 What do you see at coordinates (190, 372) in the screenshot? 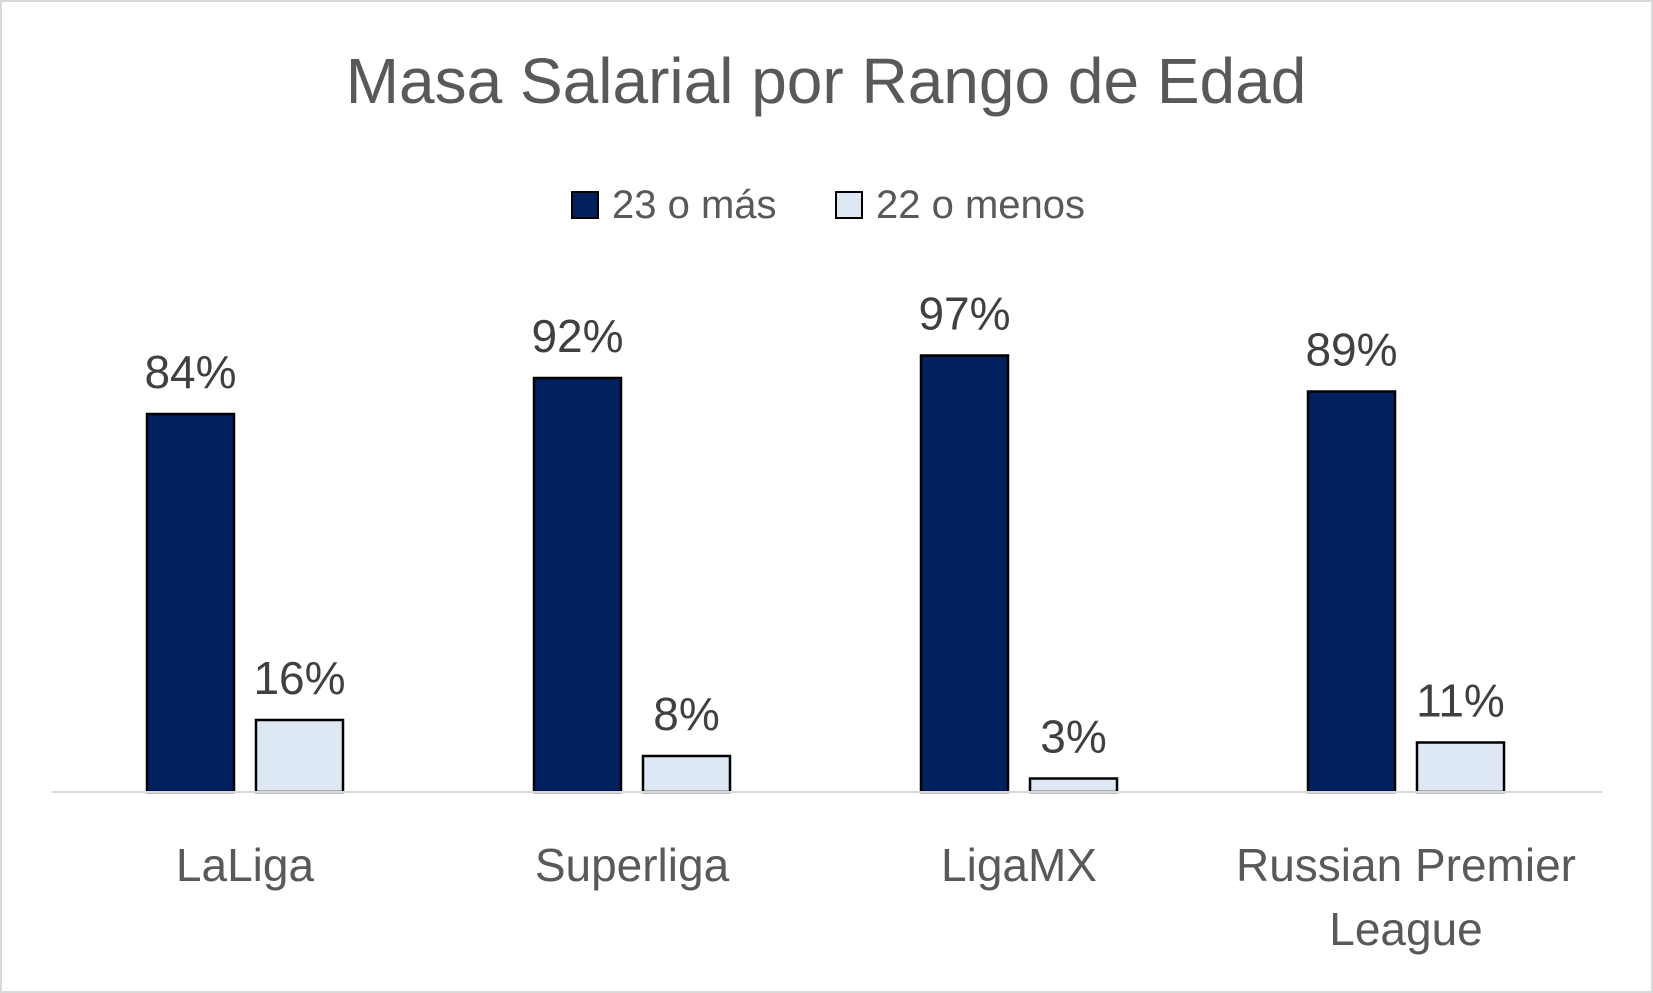
I see `data-label-1-1: 84%` at bounding box center [190, 372].